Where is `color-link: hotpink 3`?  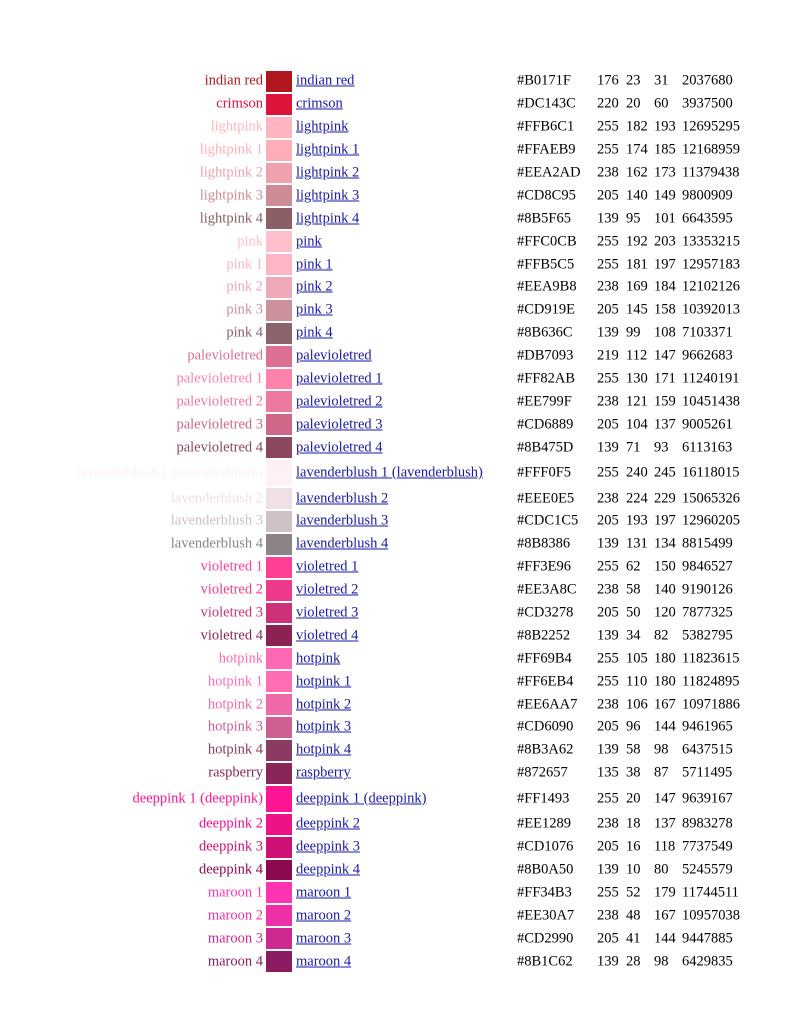 color-link: hotpink 3 is located at coordinates (324, 726).